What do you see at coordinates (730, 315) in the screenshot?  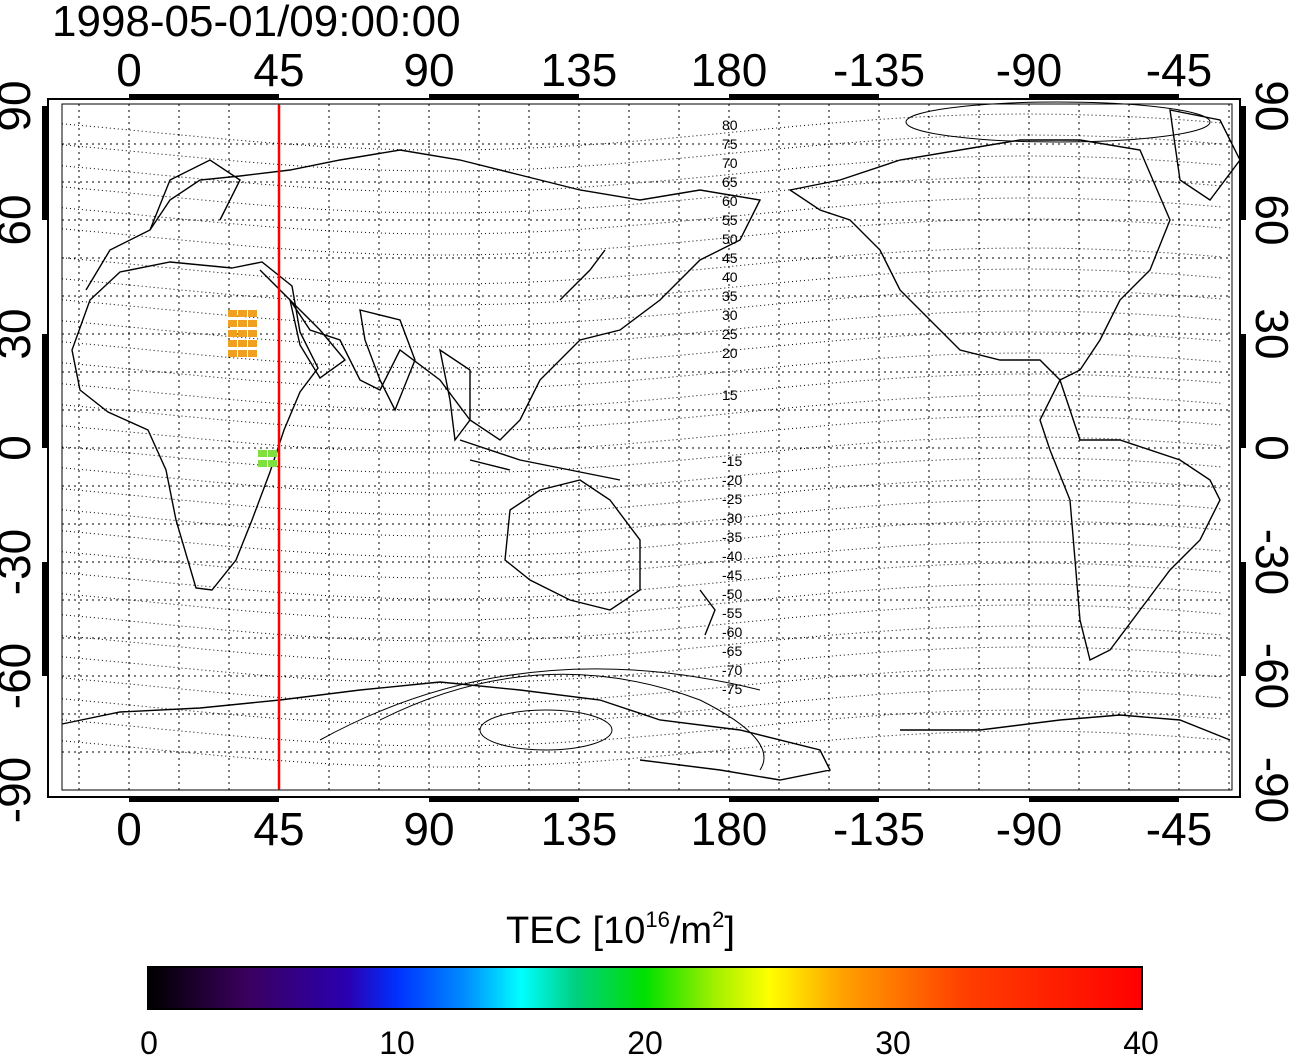 I see `contour-label: 30` at bounding box center [730, 315].